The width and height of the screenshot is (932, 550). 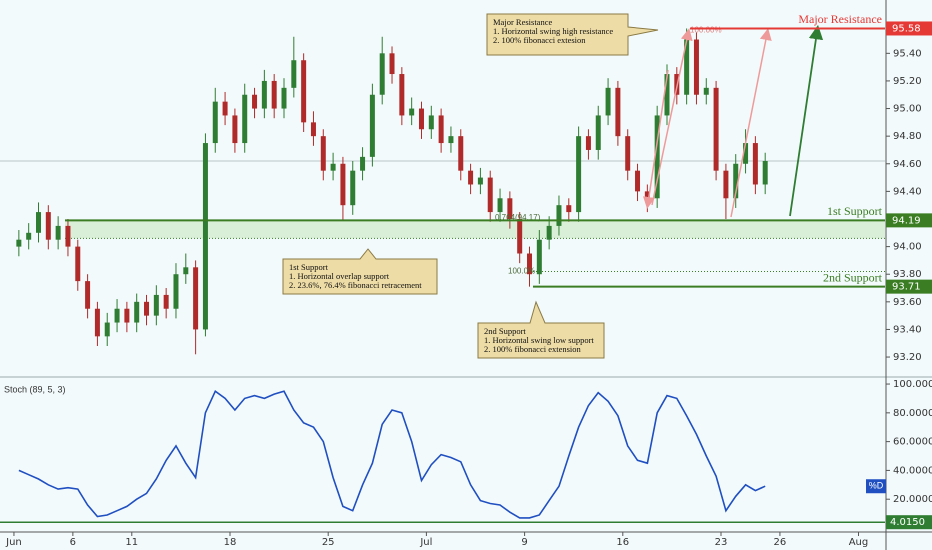 I want to click on target-arrow, so click(x=806, y=120).